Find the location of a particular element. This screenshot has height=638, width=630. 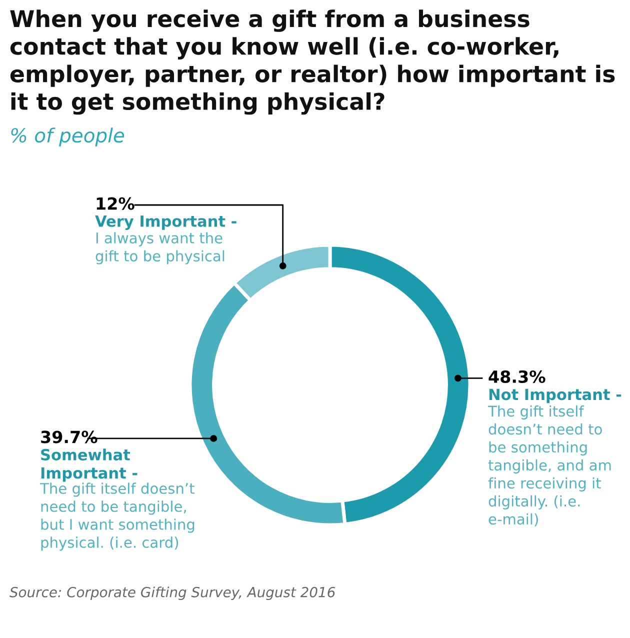

chart-subtitle: % of people is located at coordinates (67, 137).